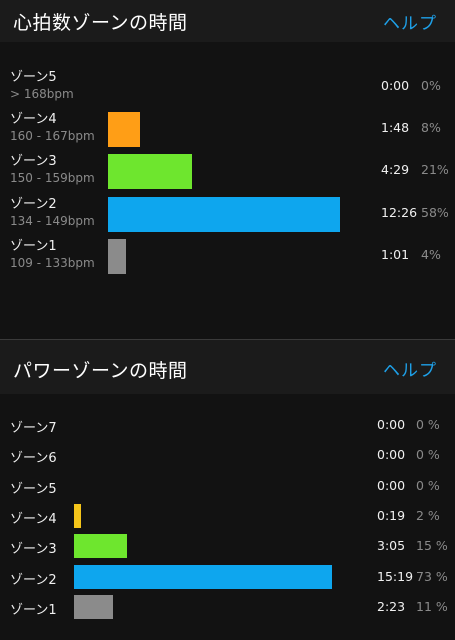 The width and height of the screenshot is (455, 640). Describe the element at coordinates (395, 170) in the screenshot. I see `zone-time: 4:29` at that location.